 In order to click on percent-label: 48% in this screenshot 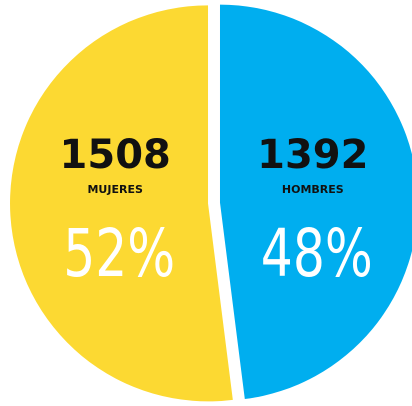, I will do `click(317, 253)`.